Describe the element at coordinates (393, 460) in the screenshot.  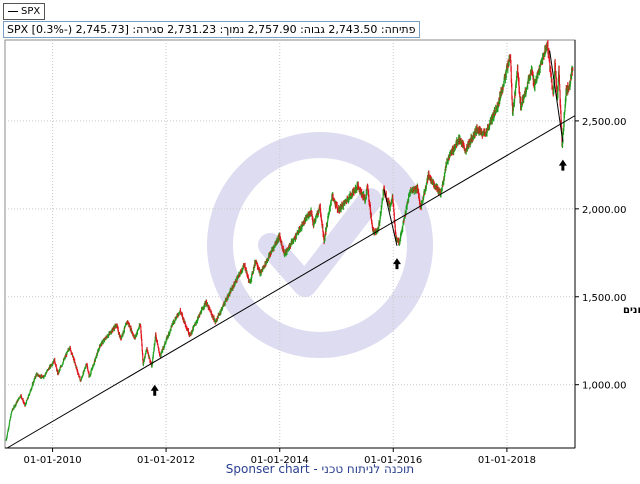
I see `x-tick-label-3: 01-01-2016` at that location.